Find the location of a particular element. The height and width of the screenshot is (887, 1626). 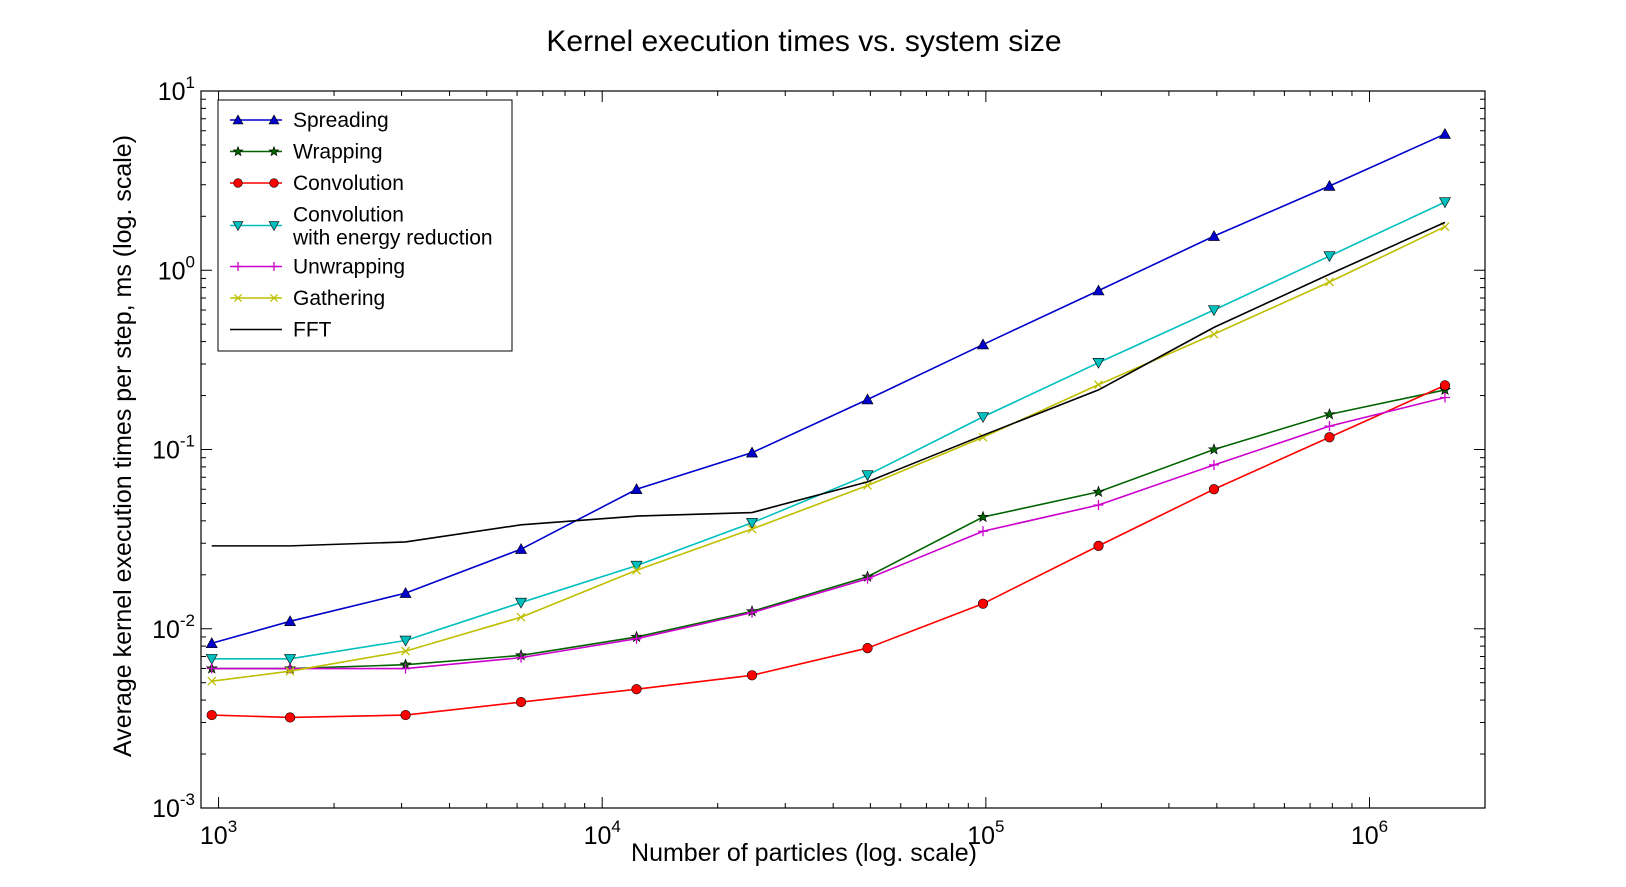

x-tick-label: 10⁶ is located at coordinates (1369, 833).